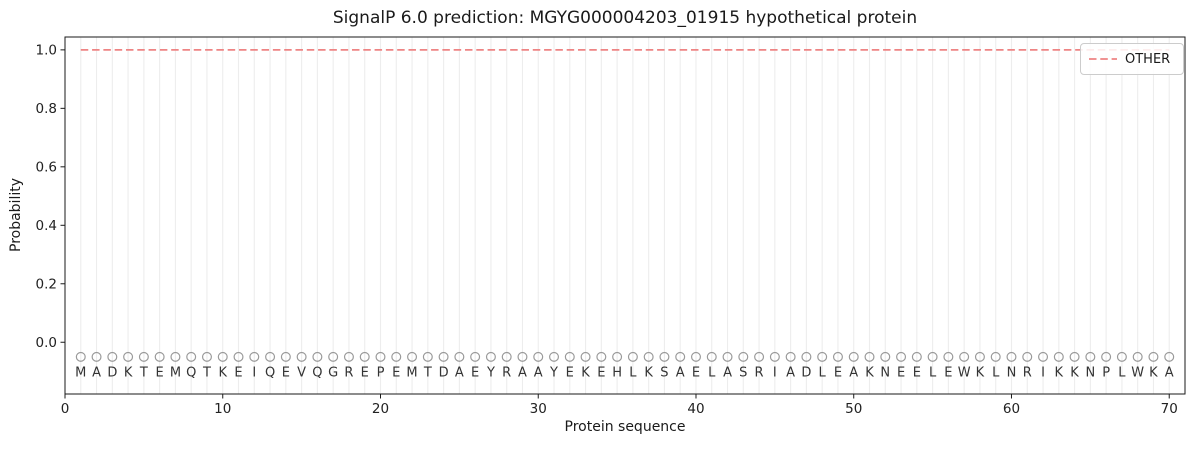  What do you see at coordinates (46, 285) in the screenshot?
I see `y-tick-label: 0.2` at bounding box center [46, 285].